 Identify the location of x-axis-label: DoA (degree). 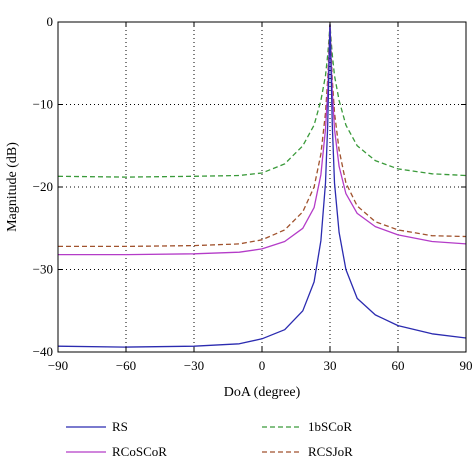
(262, 392).